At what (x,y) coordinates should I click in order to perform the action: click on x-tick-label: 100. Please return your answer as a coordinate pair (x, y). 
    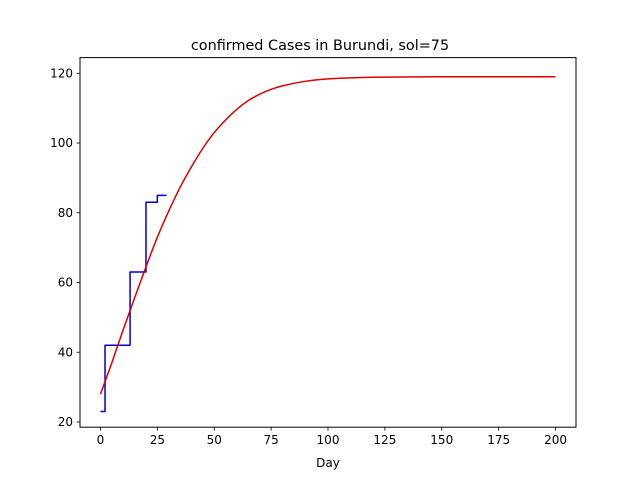
    Looking at the image, I should click on (328, 440).